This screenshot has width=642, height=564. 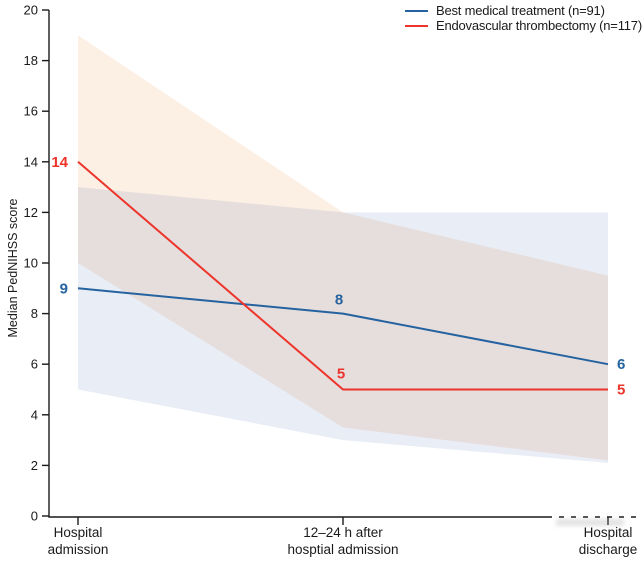 I want to click on y-tick-label: 20, so click(x=31, y=10).